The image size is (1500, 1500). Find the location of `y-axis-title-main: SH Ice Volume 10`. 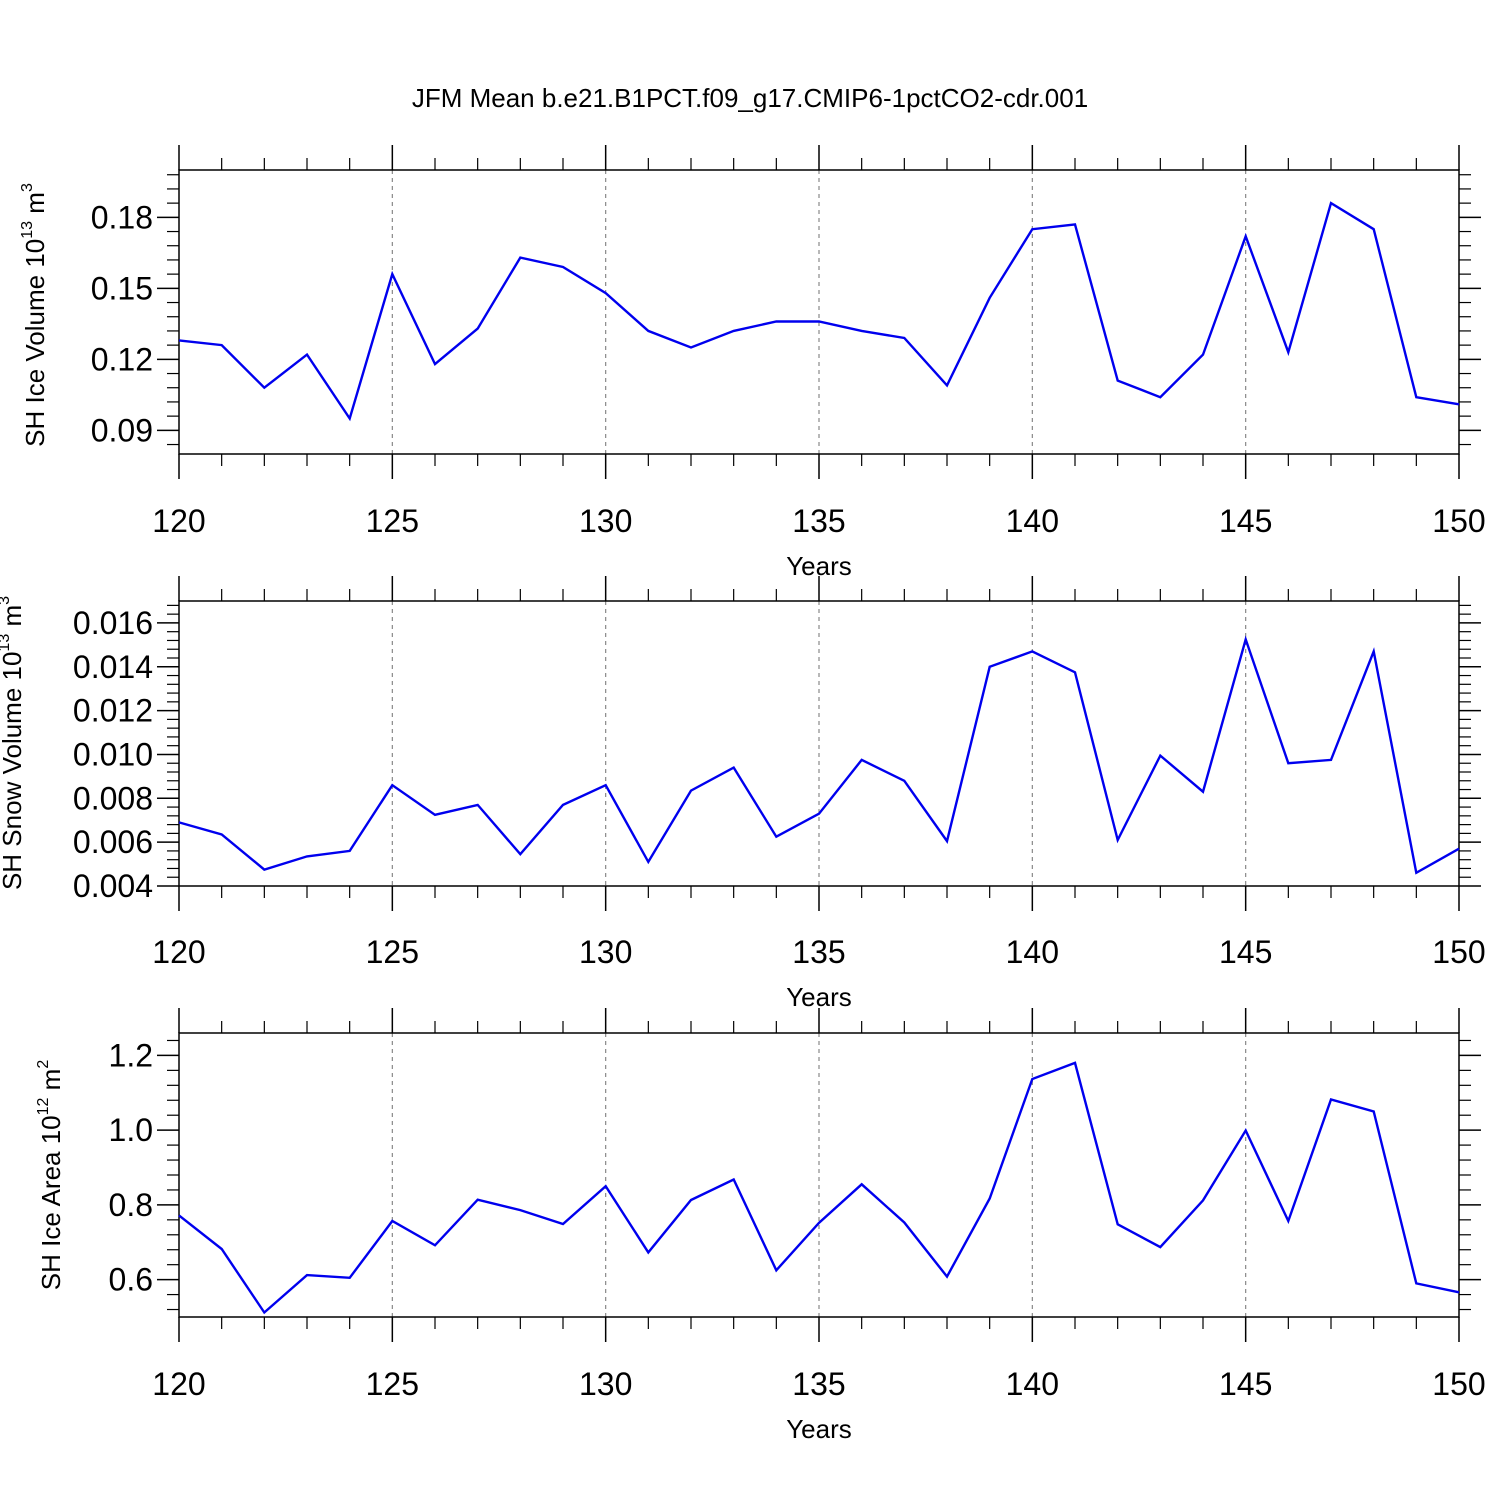

y-axis-title-main: SH Ice Volume 10 is located at coordinates (35, 343).